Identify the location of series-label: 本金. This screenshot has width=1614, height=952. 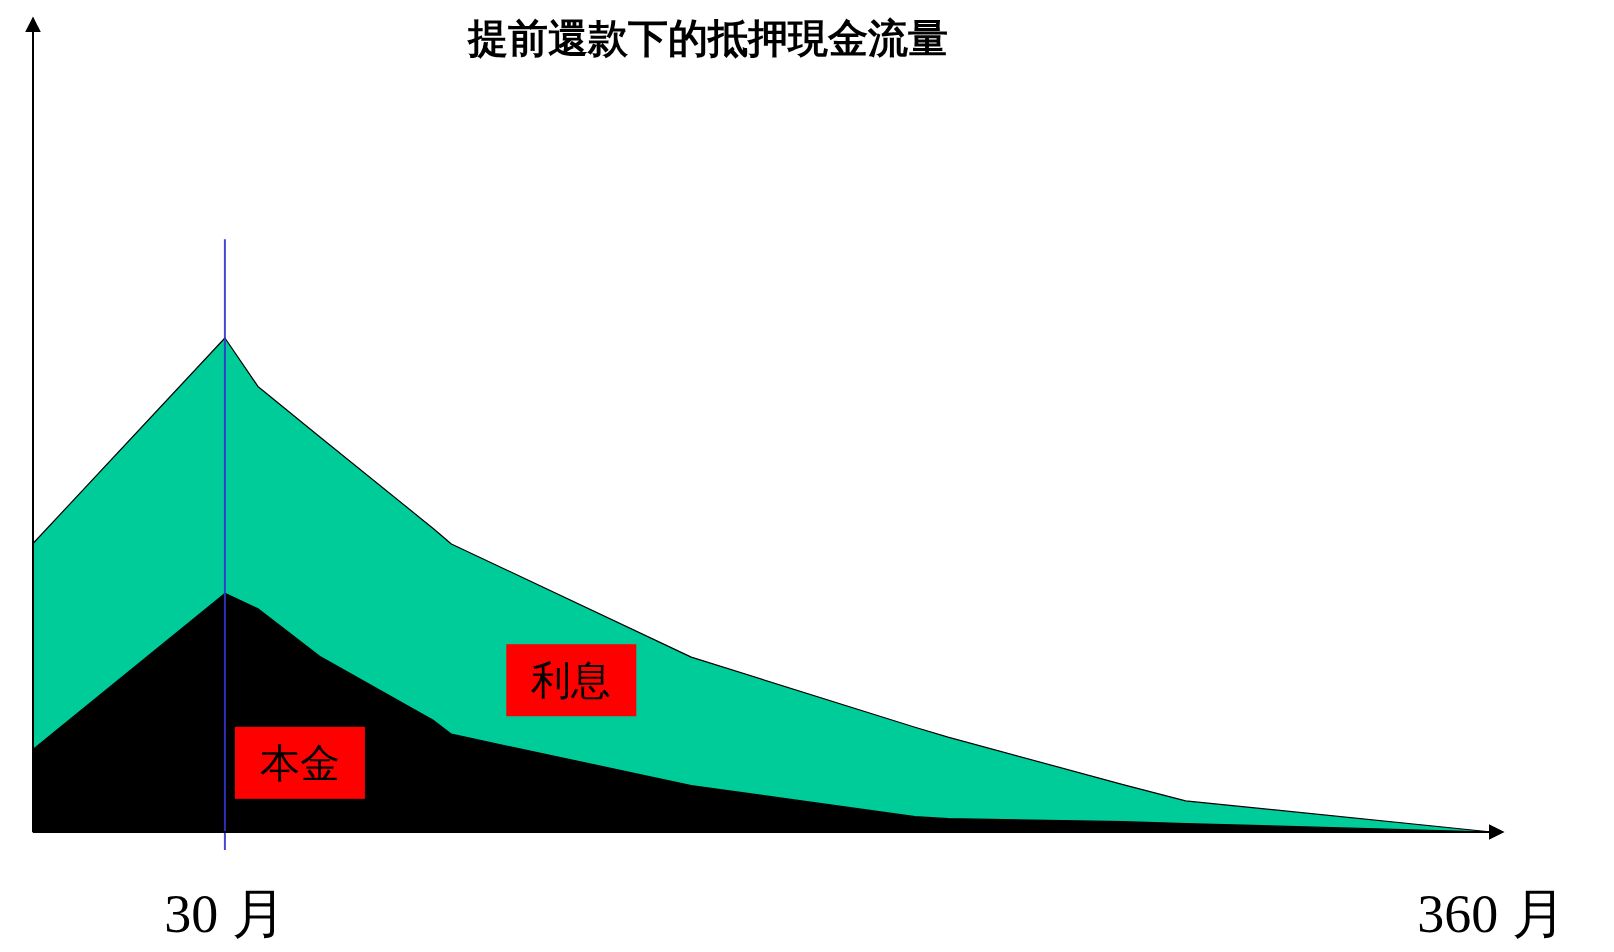
(299, 762).